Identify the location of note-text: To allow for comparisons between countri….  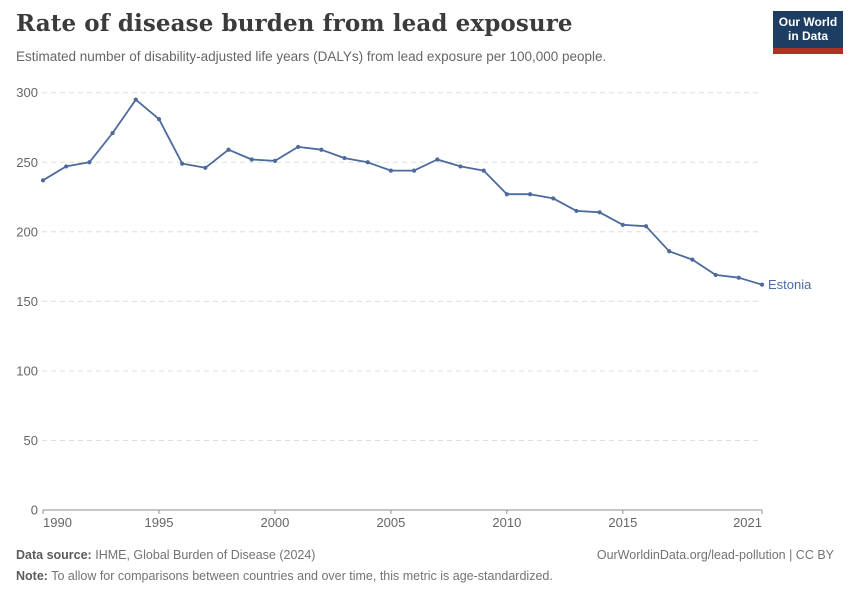
(302, 575).